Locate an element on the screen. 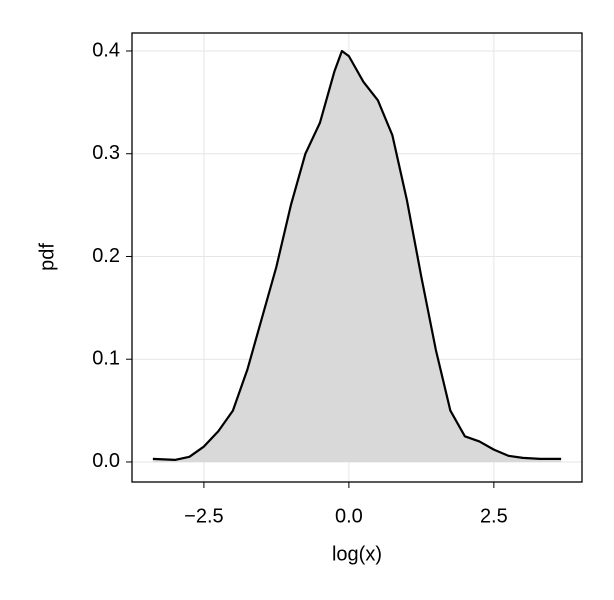 This screenshot has width=614, height=600. y-tick-label: 0.2 is located at coordinates (106, 256).